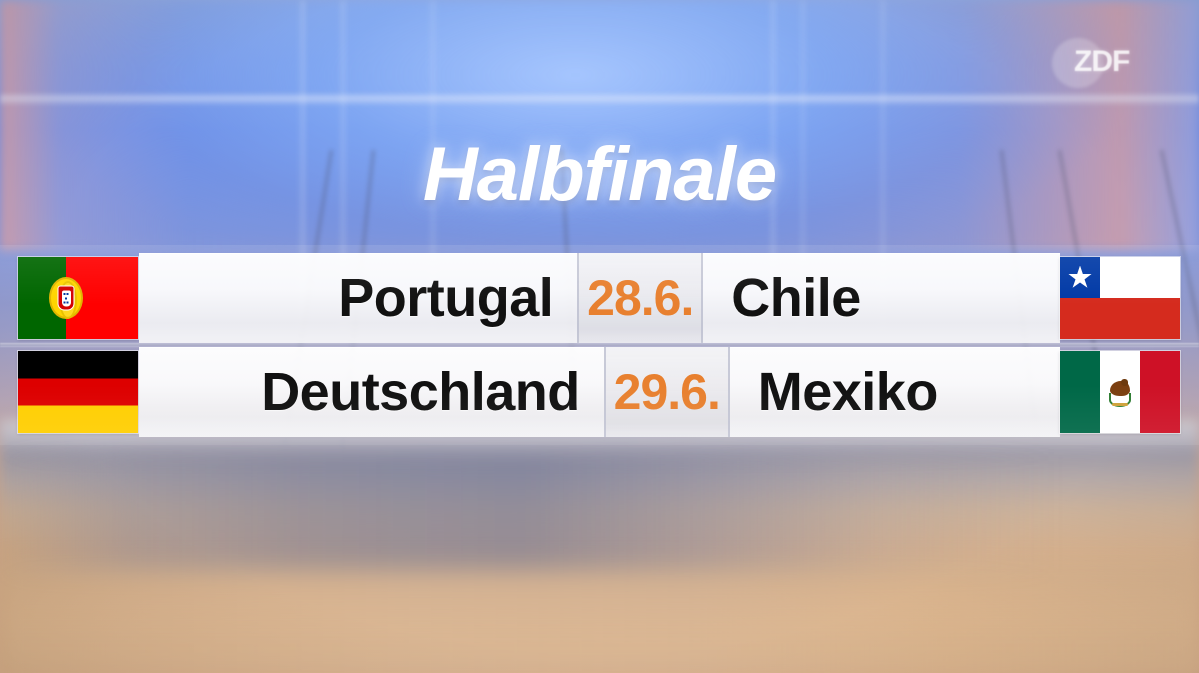 This screenshot has width=1199, height=673. Describe the element at coordinates (66, 298) in the screenshot. I see `portugal-coat-of-arms-icon` at that location.